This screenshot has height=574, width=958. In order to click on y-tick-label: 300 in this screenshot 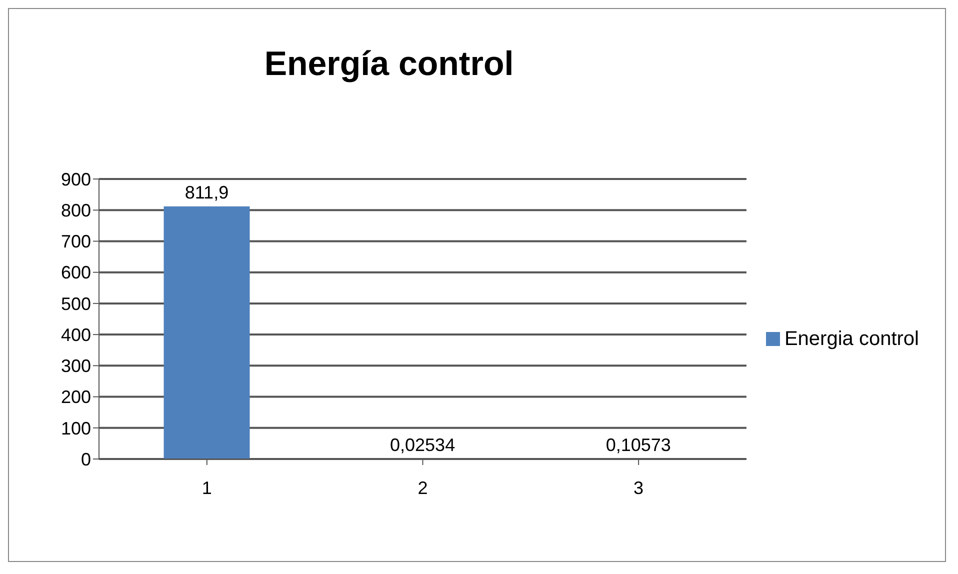, I will do `click(75, 366)`.